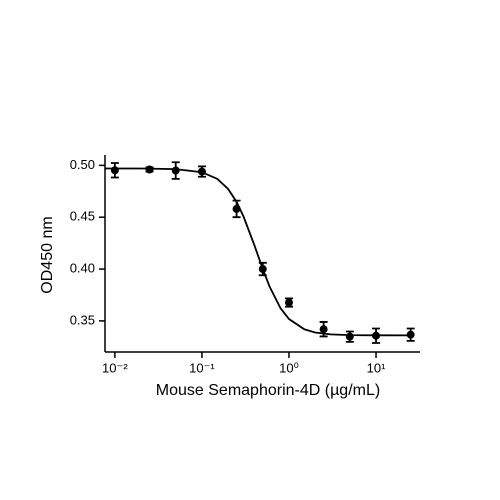 The height and width of the screenshot is (500, 500). I want to click on y-tick-label: 0.40, so click(82, 267).